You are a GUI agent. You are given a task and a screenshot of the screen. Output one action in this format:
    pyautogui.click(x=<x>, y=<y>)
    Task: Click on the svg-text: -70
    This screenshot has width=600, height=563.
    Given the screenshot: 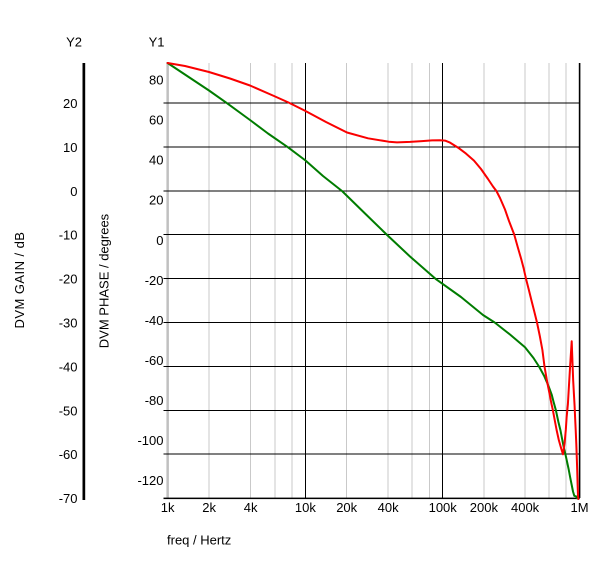 What is the action you would take?
    pyautogui.click(x=68, y=498)
    